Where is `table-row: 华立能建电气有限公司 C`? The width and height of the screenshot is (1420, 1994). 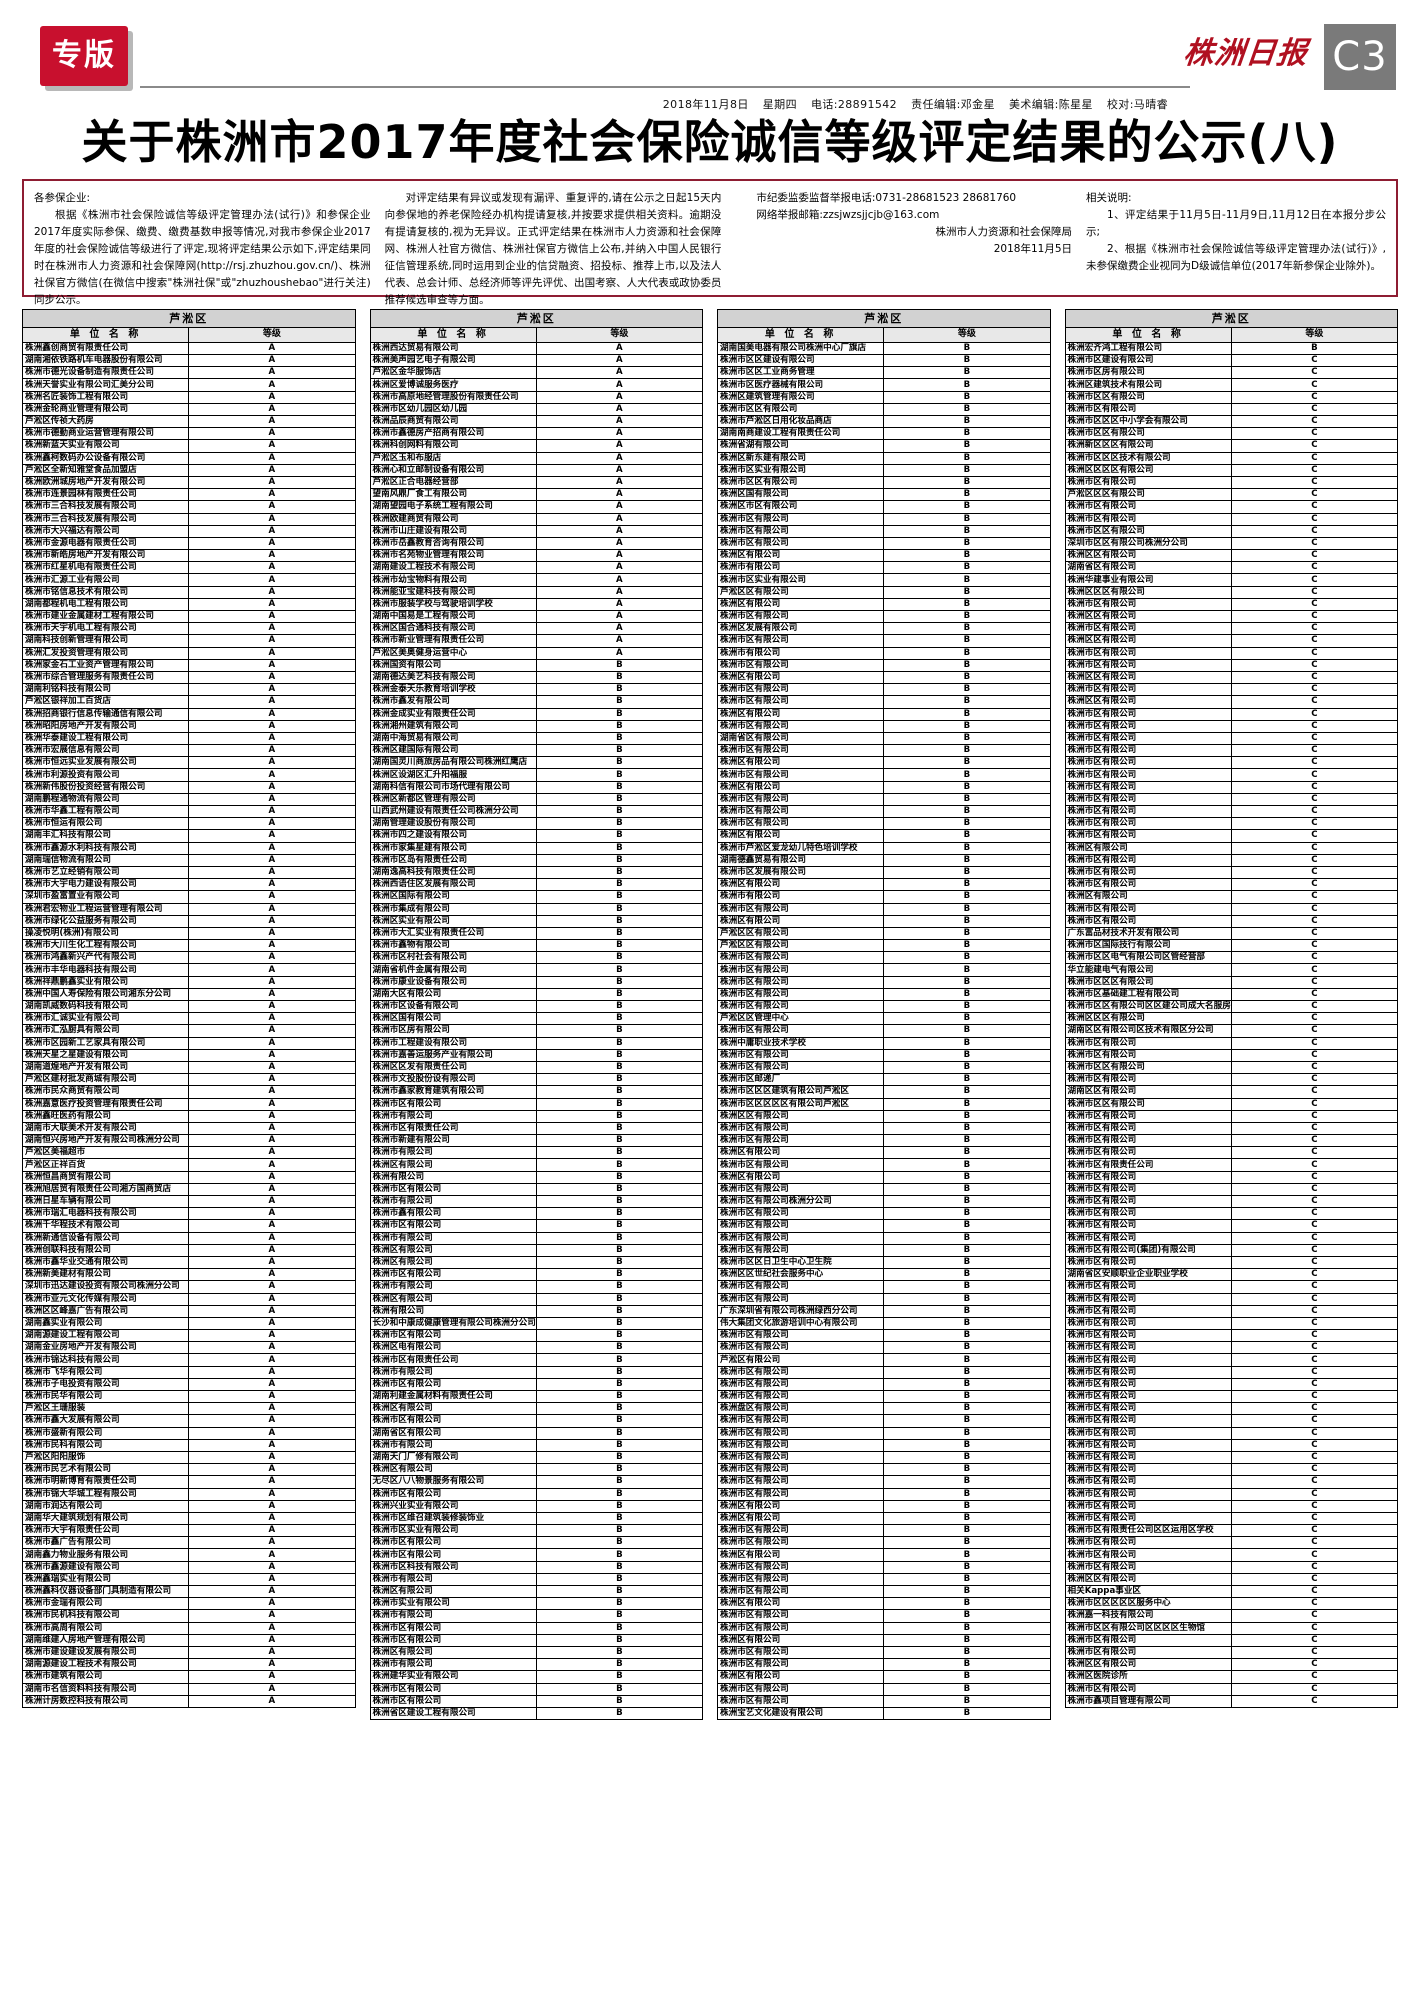
table-row: 华立能建电气有限公司 C is located at coordinates (1231, 970).